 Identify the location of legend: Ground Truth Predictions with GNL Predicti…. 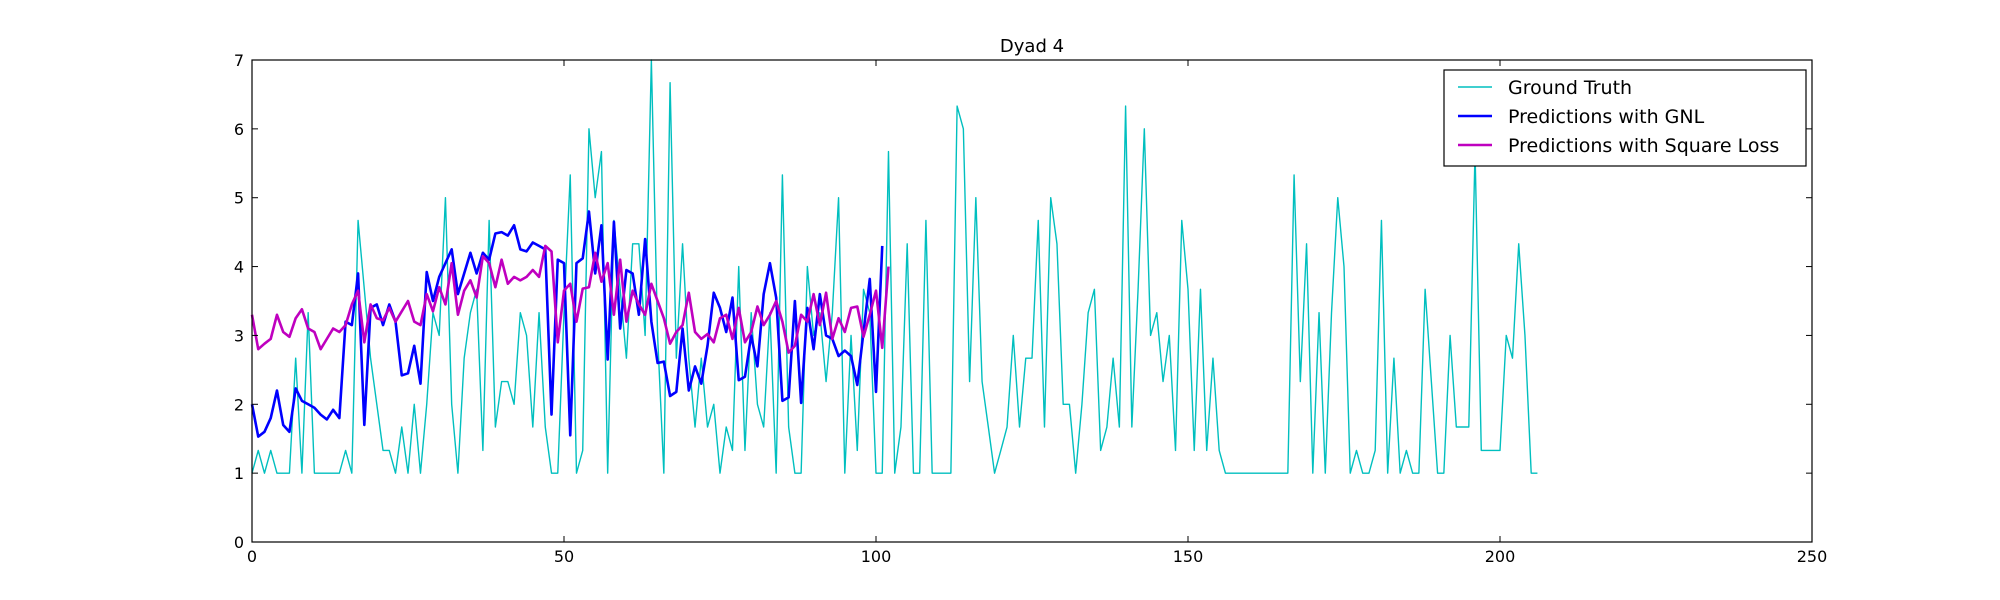
(1625, 118).